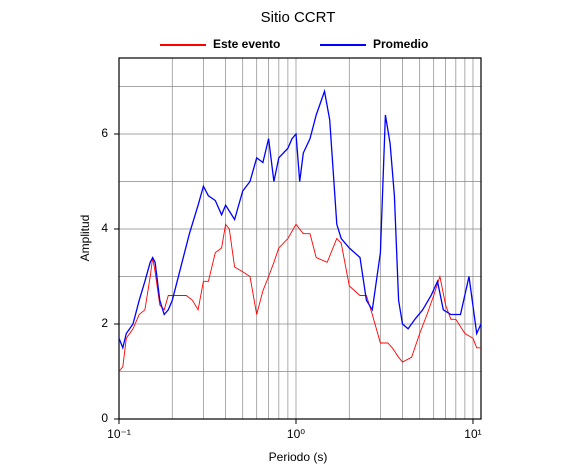  What do you see at coordinates (298, 17) in the screenshot?
I see `chart-title: Sitio CCRT` at bounding box center [298, 17].